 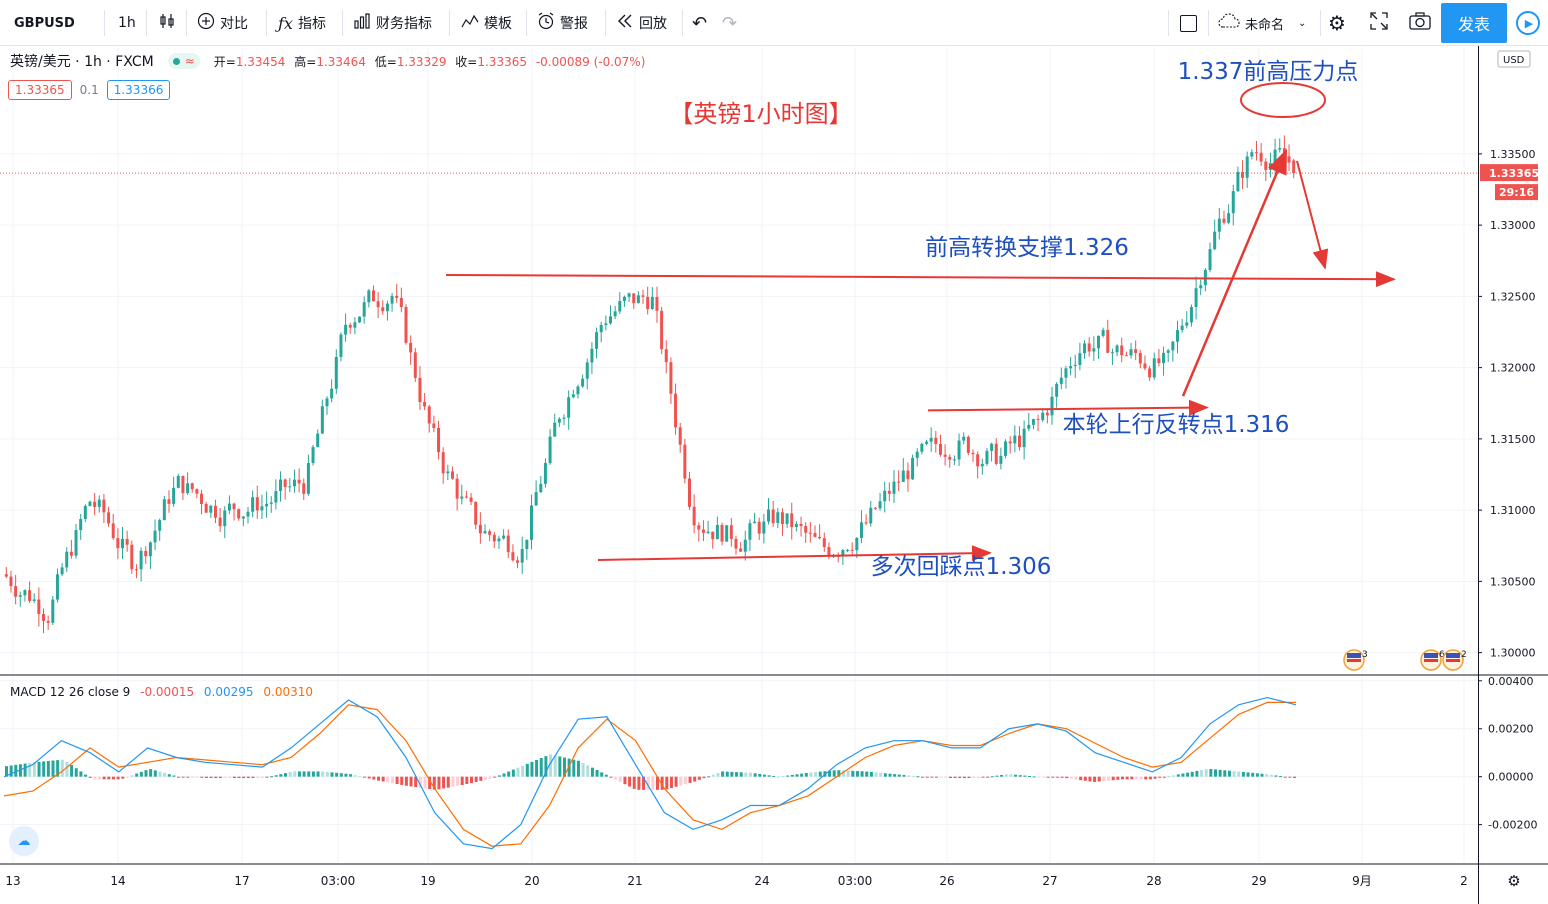 I want to click on indicators-button: ƒx 指标, so click(x=302, y=23).